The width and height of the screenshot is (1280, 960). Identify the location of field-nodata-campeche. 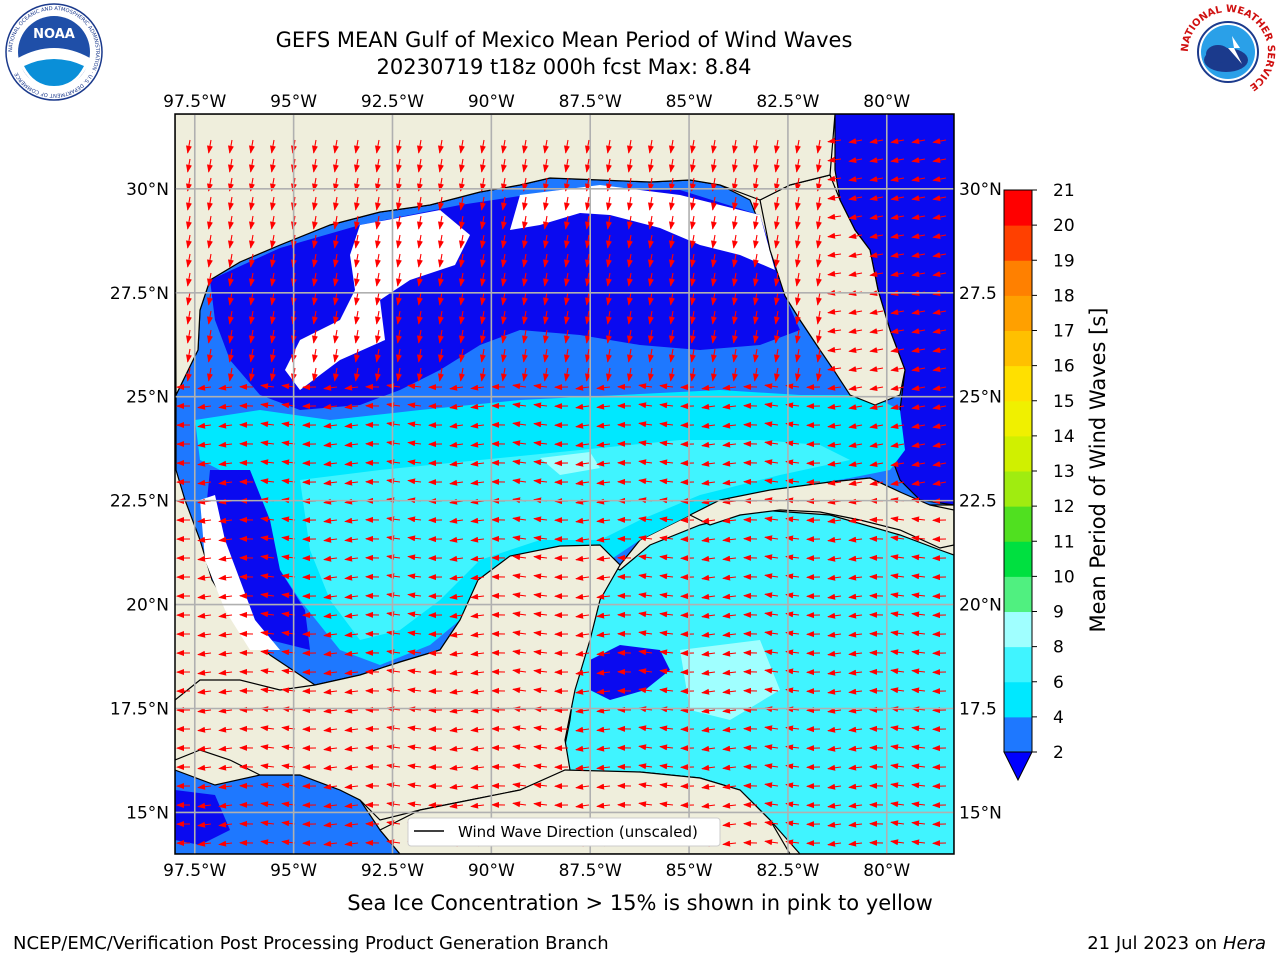
(240, 572).